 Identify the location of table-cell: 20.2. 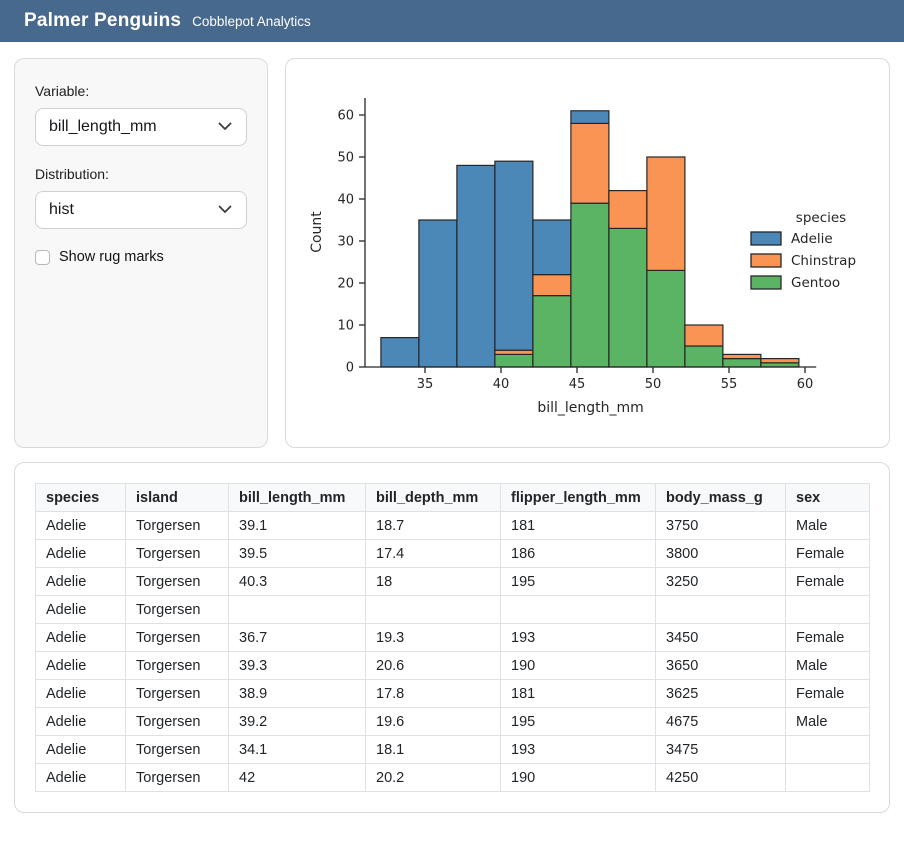
(433, 777).